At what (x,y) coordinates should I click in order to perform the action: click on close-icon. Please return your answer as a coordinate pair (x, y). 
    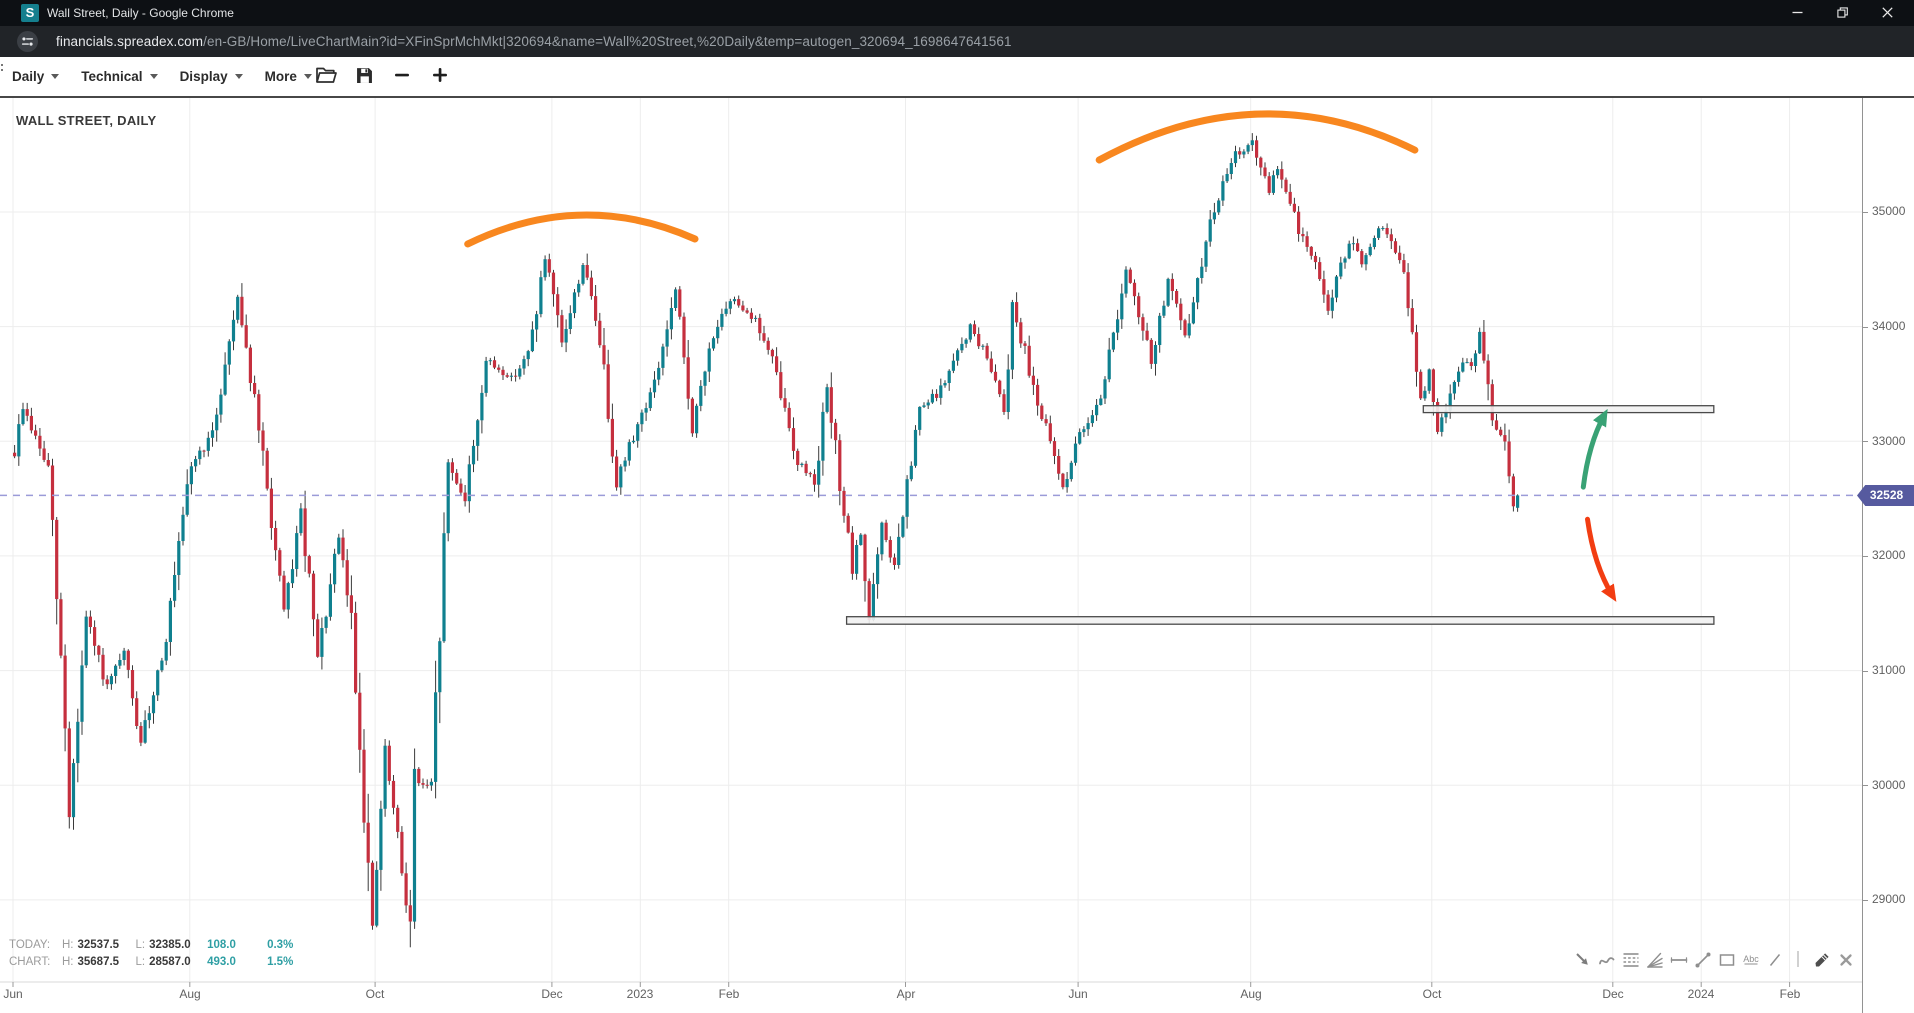
    Looking at the image, I should click on (1887, 13).